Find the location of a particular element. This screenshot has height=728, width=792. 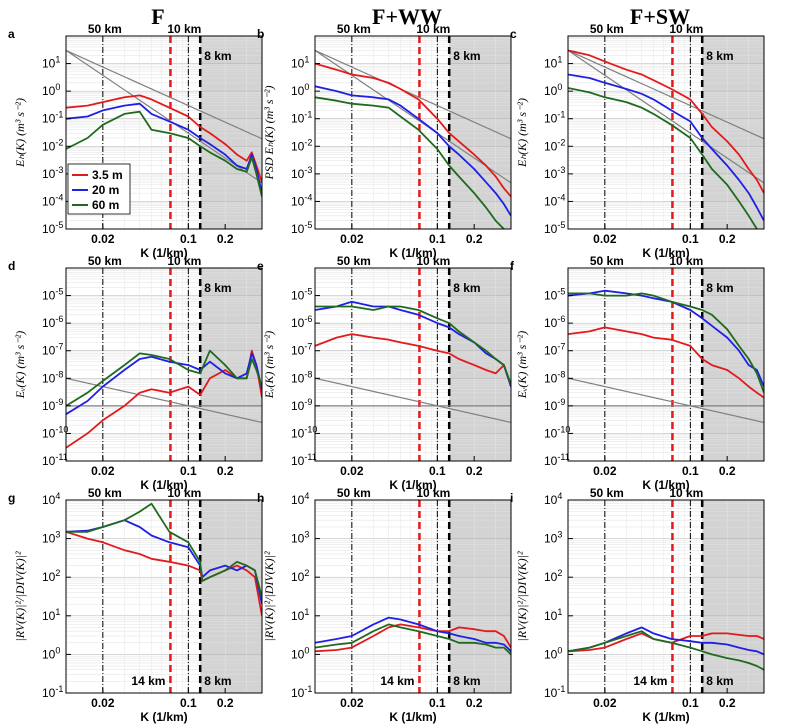

y-axis-label: PSD Eₕ(K) (m³ s⁻²) is located at coordinates (269, 132).